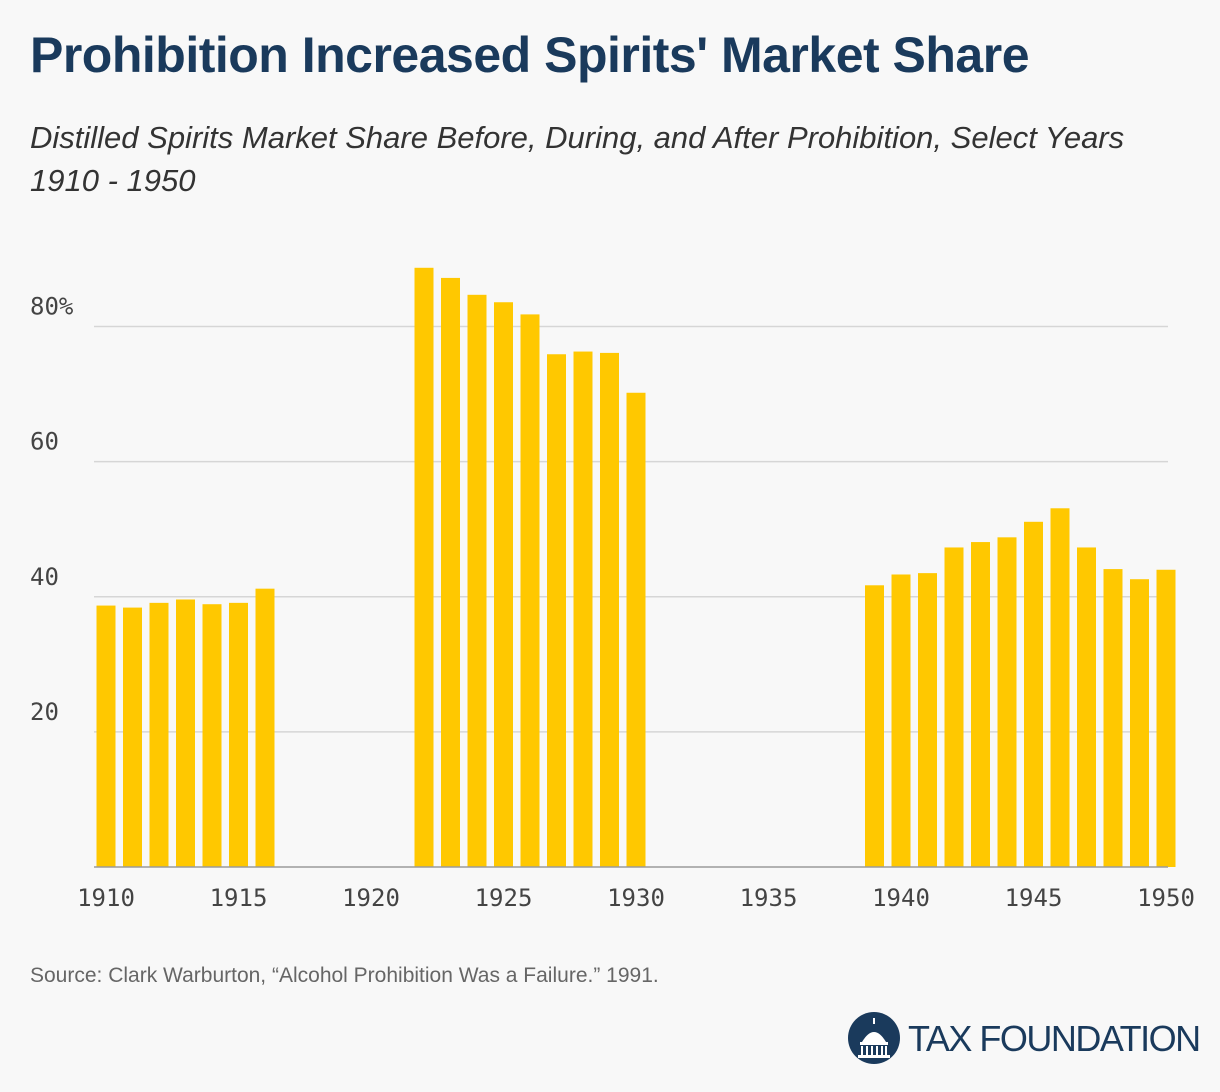  I want to click on x-tick-label: 1915, so click(239, 898).